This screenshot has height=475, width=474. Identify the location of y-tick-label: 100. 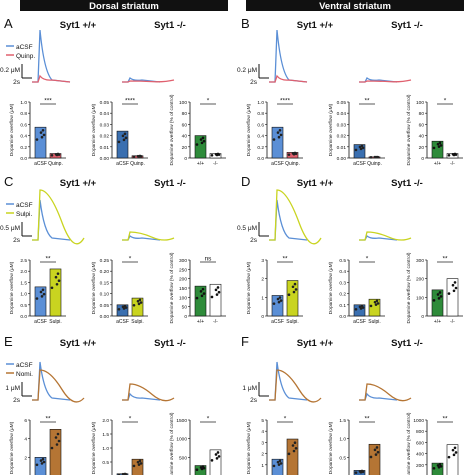
(420, 103).